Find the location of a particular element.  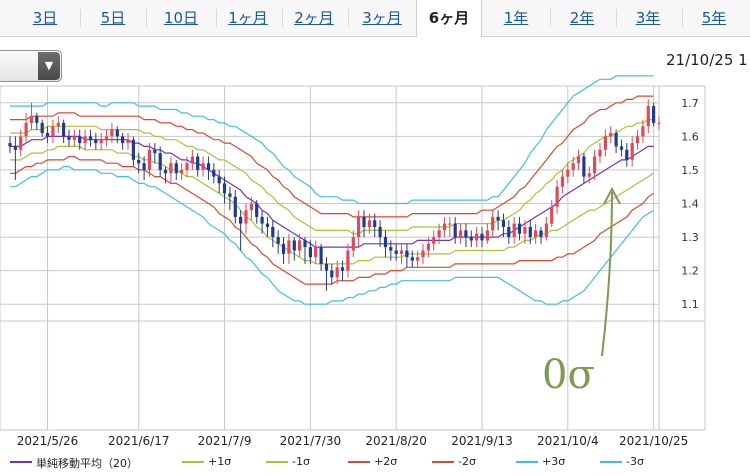

legend-item-plus1sigma: +1σ is located at coordinates (212, 462).